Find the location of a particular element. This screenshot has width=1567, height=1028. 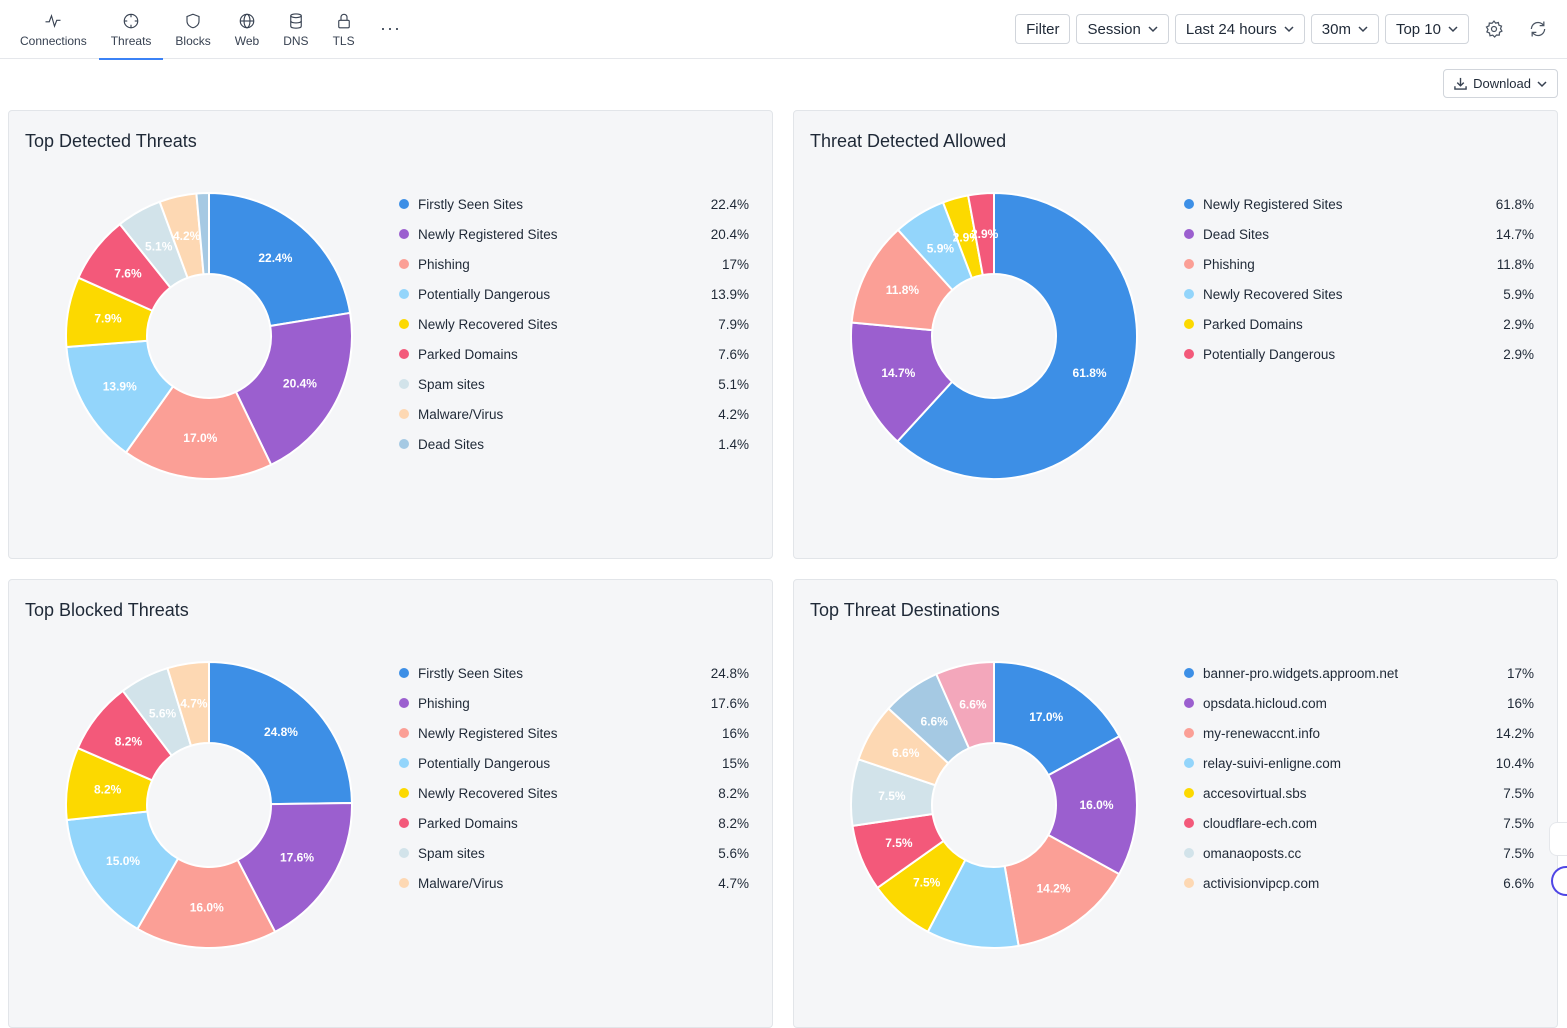

interval-dropdown: 30m is located at coordinates (1344, 29).